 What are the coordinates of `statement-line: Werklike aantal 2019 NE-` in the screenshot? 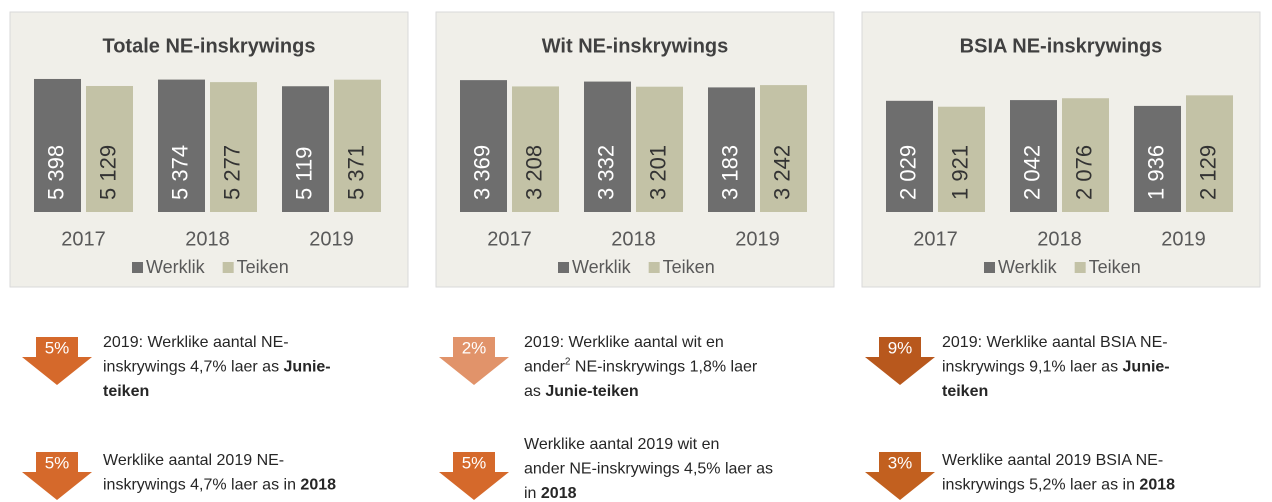 It's located at (193, 460).